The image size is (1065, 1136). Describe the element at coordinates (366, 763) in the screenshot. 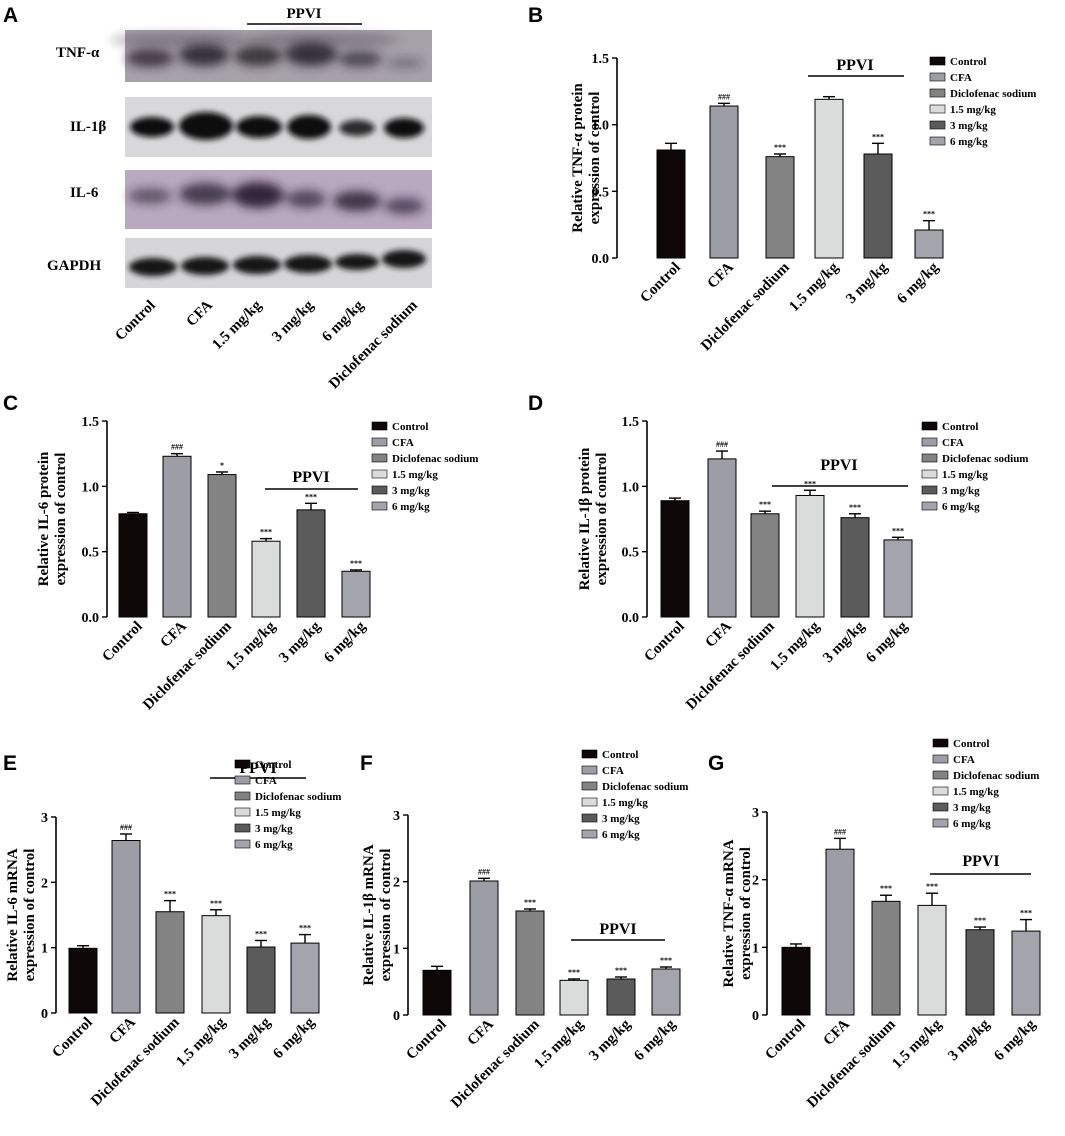

I see `panel-label-f: F` at that location.